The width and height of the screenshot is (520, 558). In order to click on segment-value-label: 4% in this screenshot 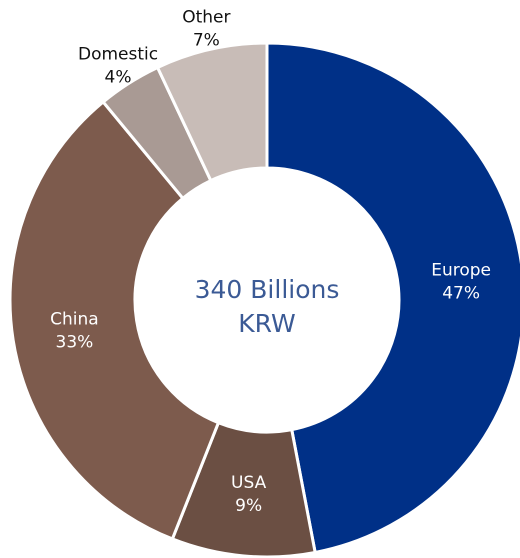, I will do `click(118, 77)`.